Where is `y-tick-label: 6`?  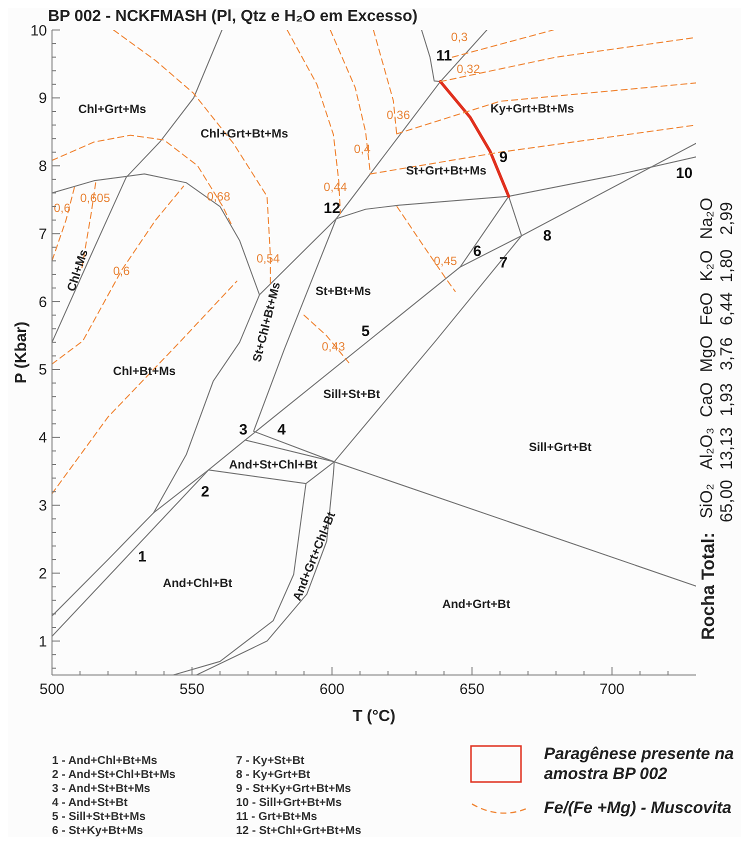
y-tick-label: 6 is located at coordinates (42, 302).